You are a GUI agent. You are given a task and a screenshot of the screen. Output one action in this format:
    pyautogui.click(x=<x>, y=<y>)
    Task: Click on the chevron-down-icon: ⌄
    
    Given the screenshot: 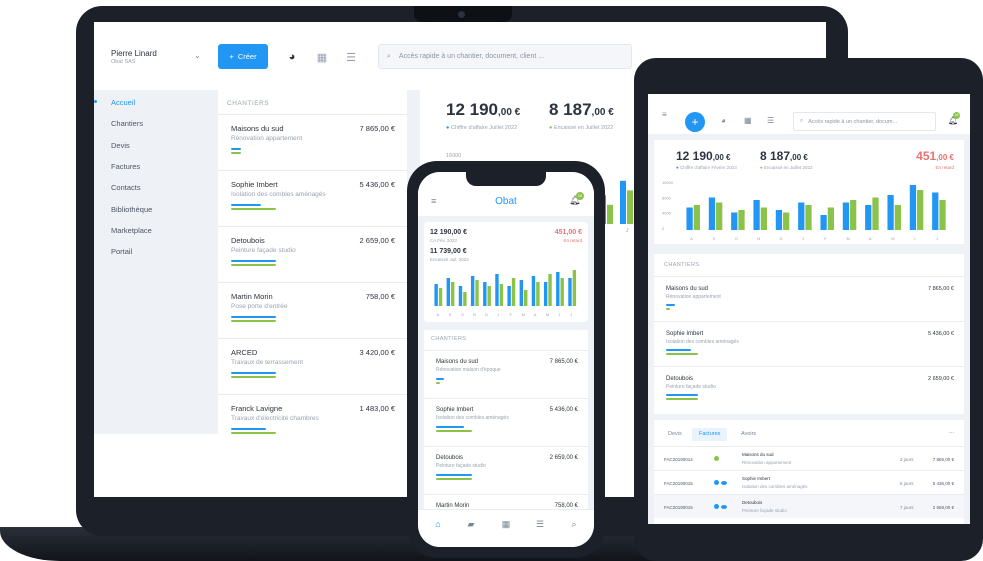 What is the action you would take?
    pyautogui.click(x=197, y=55)
    